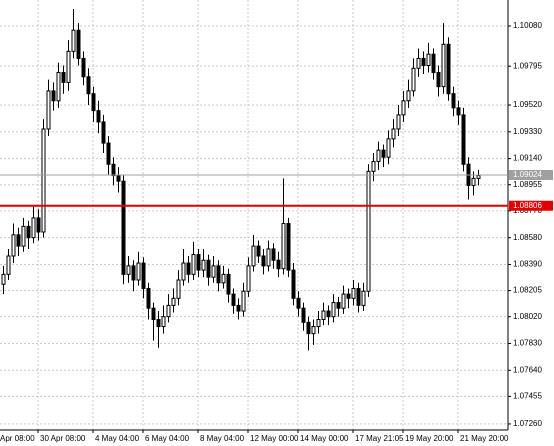 This screenshot has height=446, width=554. What do you see at coordinates (379, 438) in the screenshot?
I see `x-tick-label: 17 May 21:05` at bounding box center [379, 438].